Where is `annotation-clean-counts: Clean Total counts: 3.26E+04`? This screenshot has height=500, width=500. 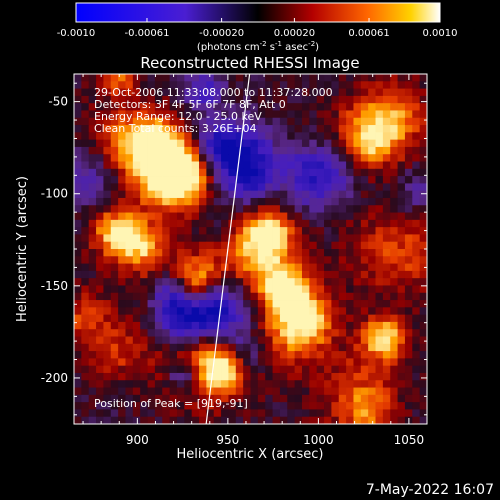
annotation-clean-counts: Clean Total counts: 3.26E+04 is located at coordinates (175, 128).